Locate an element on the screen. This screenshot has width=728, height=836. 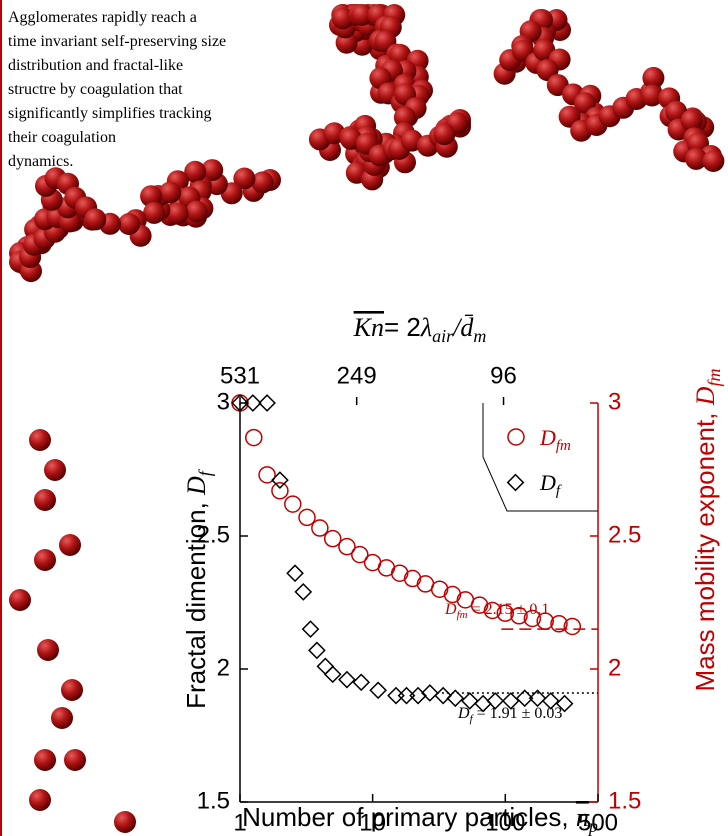
legend-label-part: fm is located at coordinates (563, 446).